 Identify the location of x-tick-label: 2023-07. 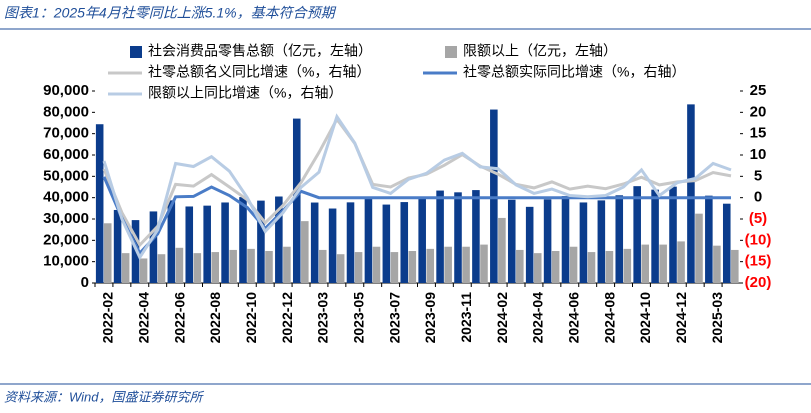
(394, 318).